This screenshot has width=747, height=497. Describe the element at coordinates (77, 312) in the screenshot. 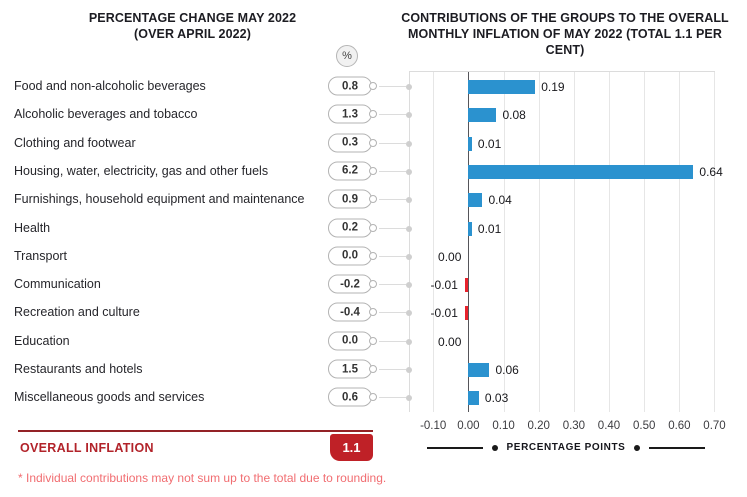

I see `category-label: Recreation and culture` at that location.